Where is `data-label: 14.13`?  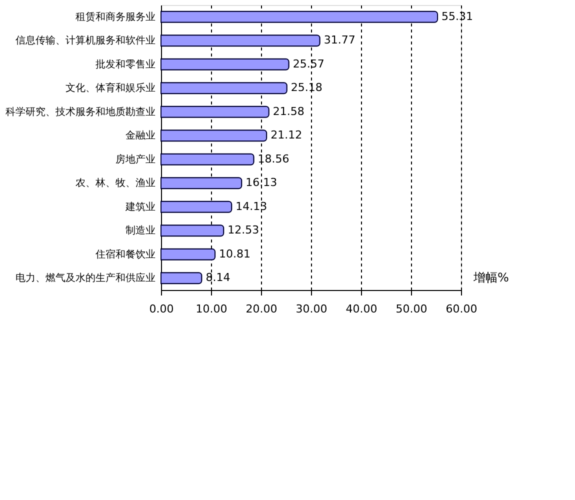
data-label: 14.13 is located at coordinates (252, 206).